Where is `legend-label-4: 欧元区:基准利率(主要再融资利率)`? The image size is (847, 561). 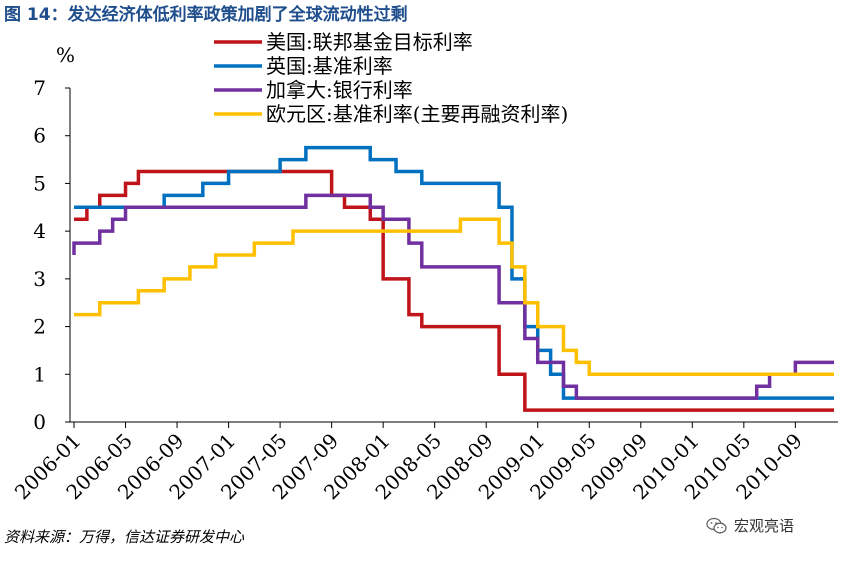
legend-label-4: 欧元区:基准利率(主要再融资利率) is located at coordinates (417, 114).